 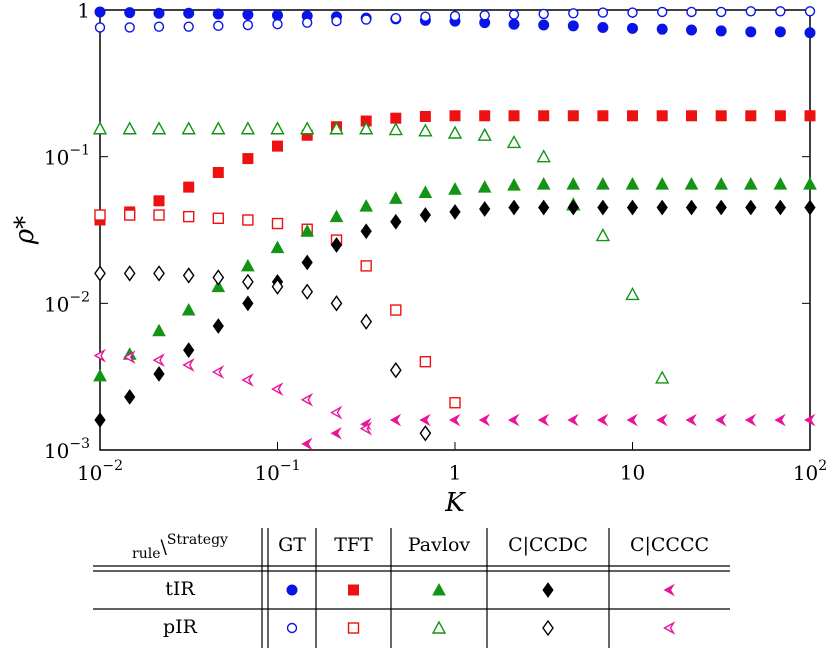 I want to click on legend-label: Pavlov, so click(x=439, y=545).